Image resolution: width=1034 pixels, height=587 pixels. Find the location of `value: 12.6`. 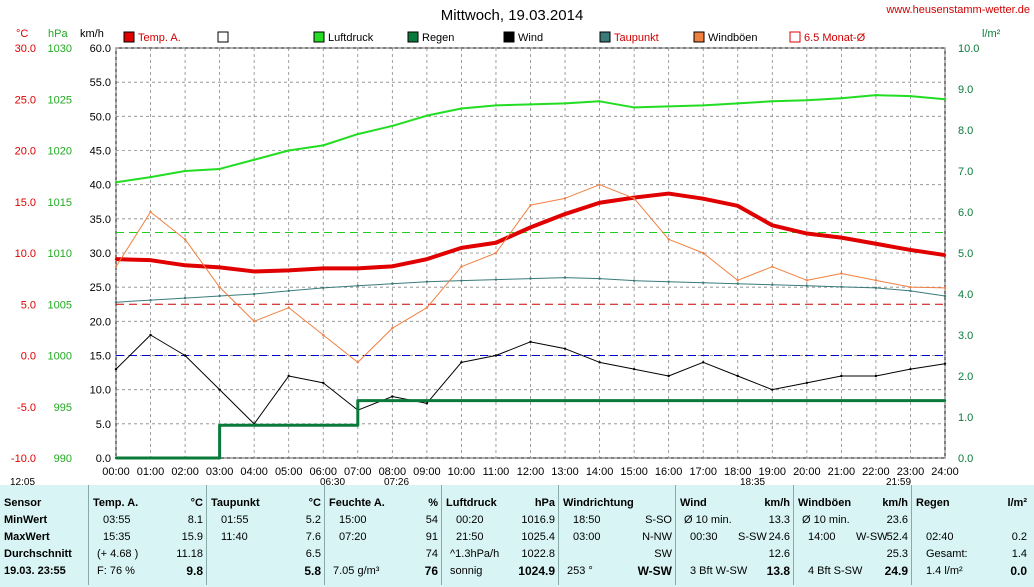

value: 12.6 is located at coordinates (779, 554).